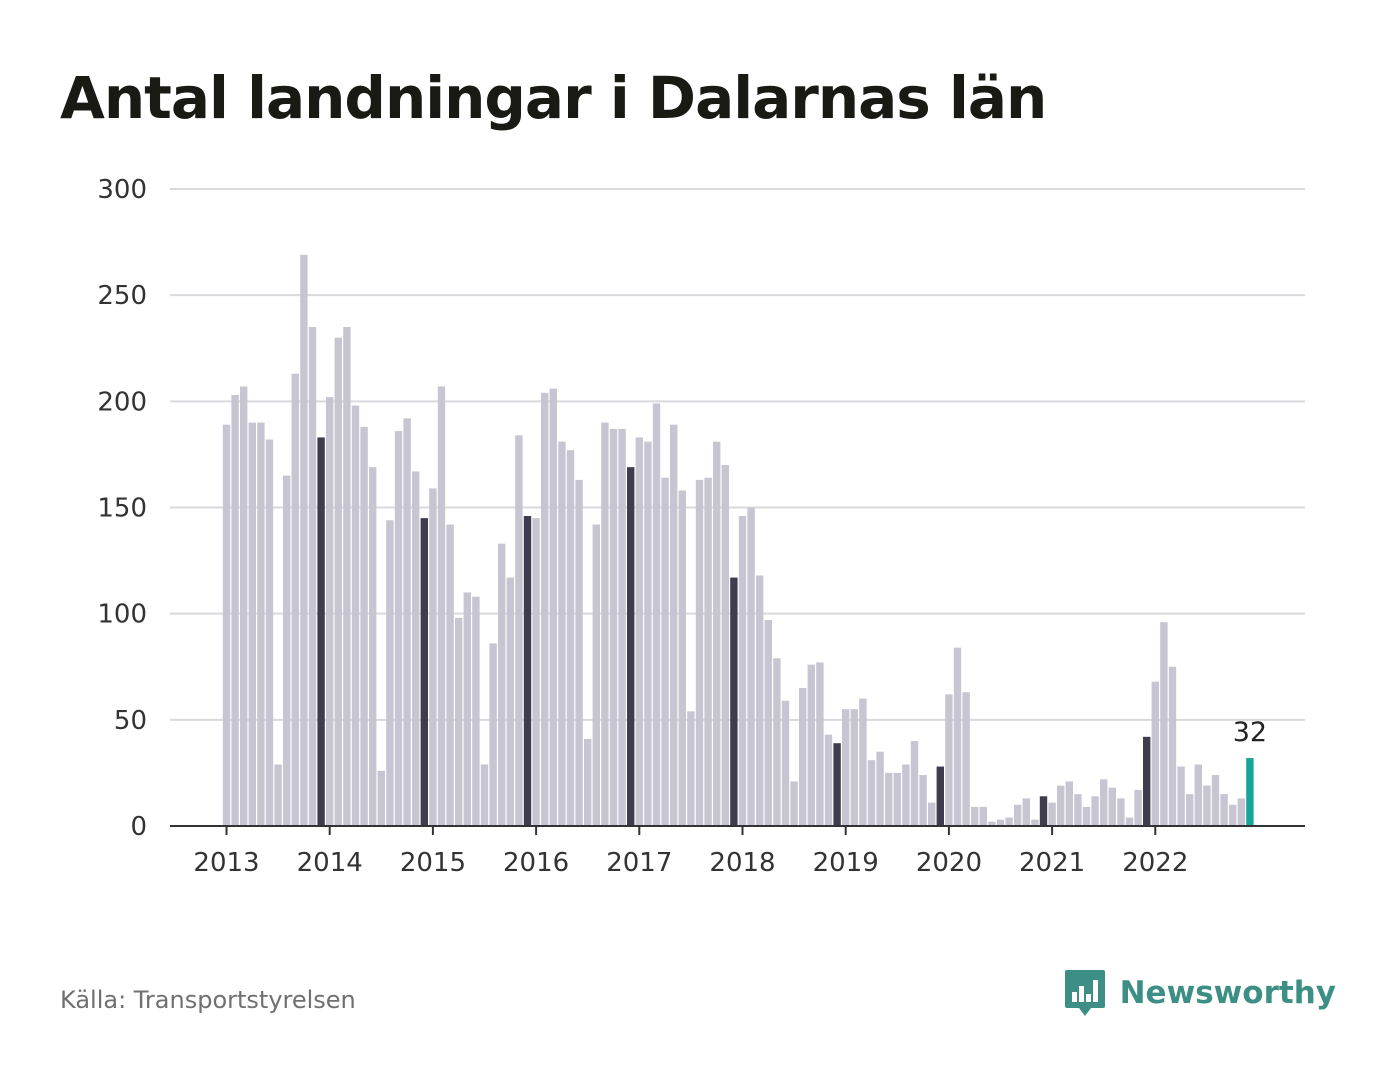  I want to click on x-tick-label: 2015, so click(433, 863).